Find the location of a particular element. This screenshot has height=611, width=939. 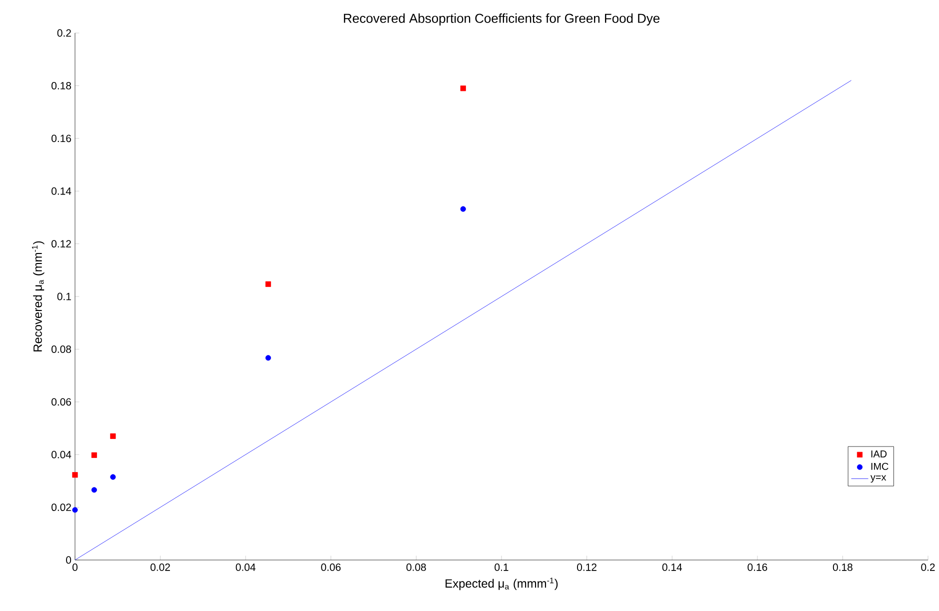

x-tick-label: 0.08 is located at coordinates (416, 567).